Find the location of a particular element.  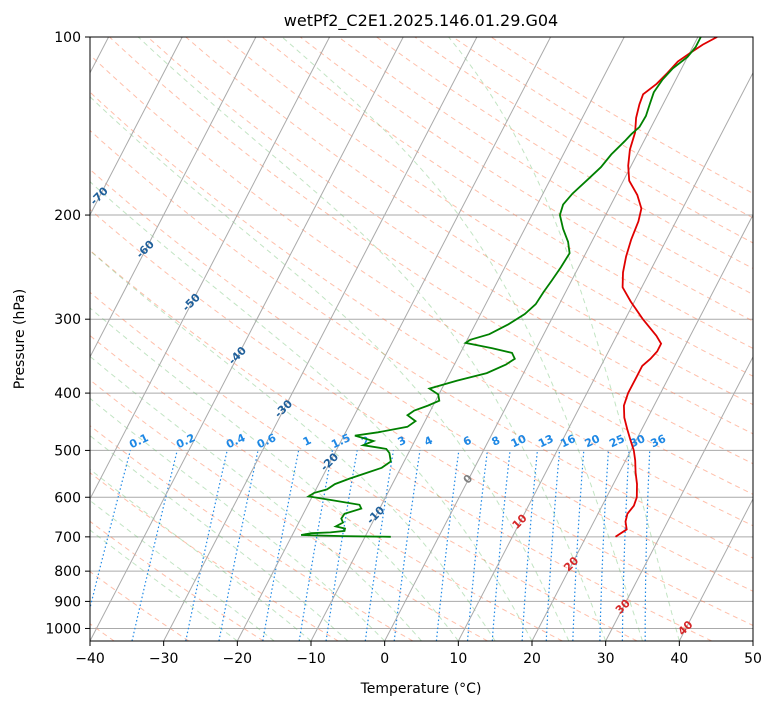

x-tick-label: 20 is located at coordinates (532, 659).